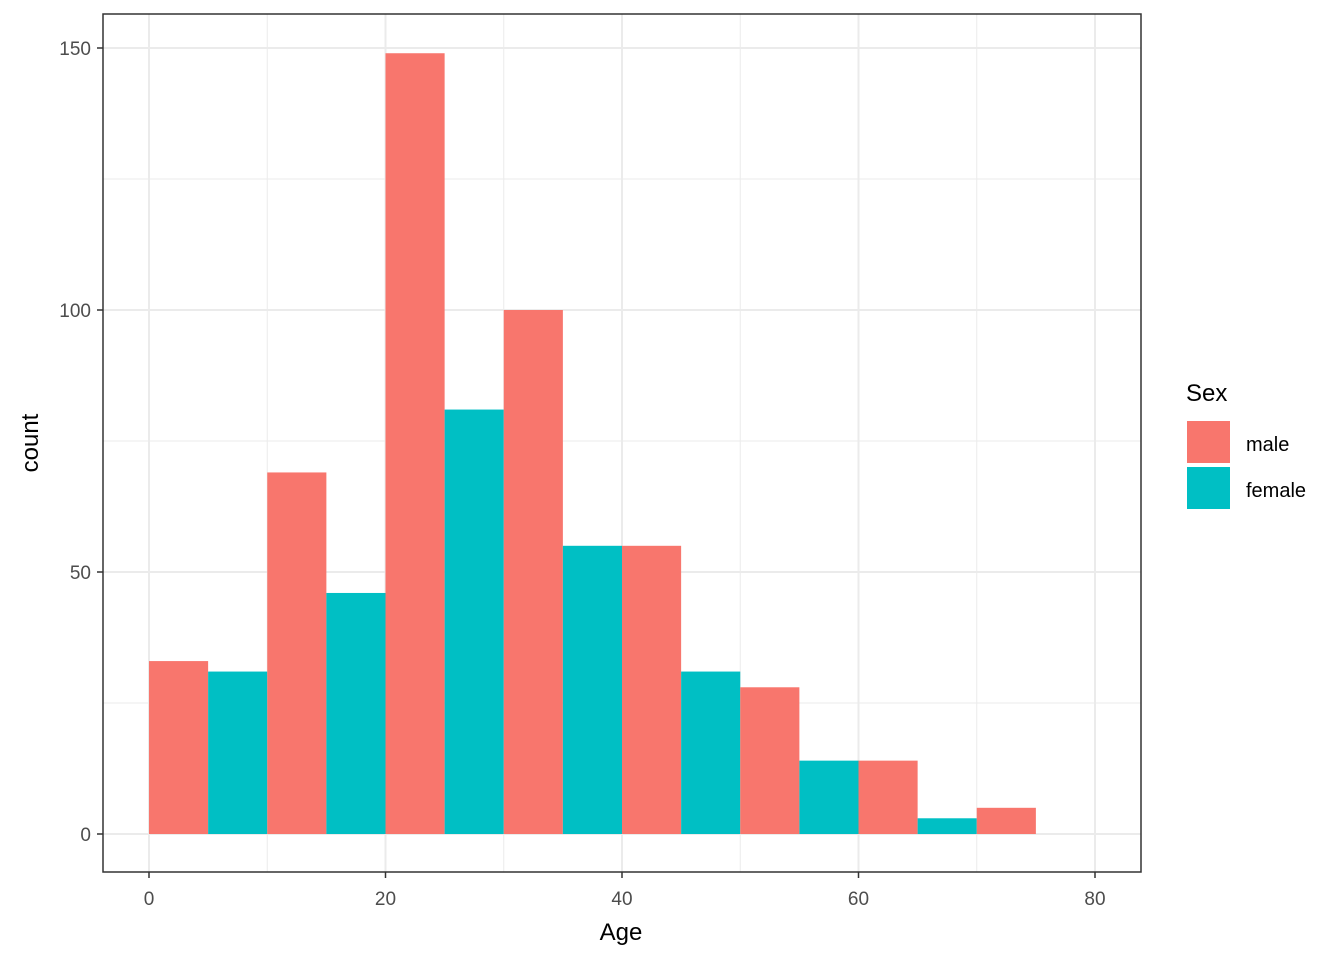 The image size is (1344, 960). I want to click on legend: Sex male female, so click(1246, 444).